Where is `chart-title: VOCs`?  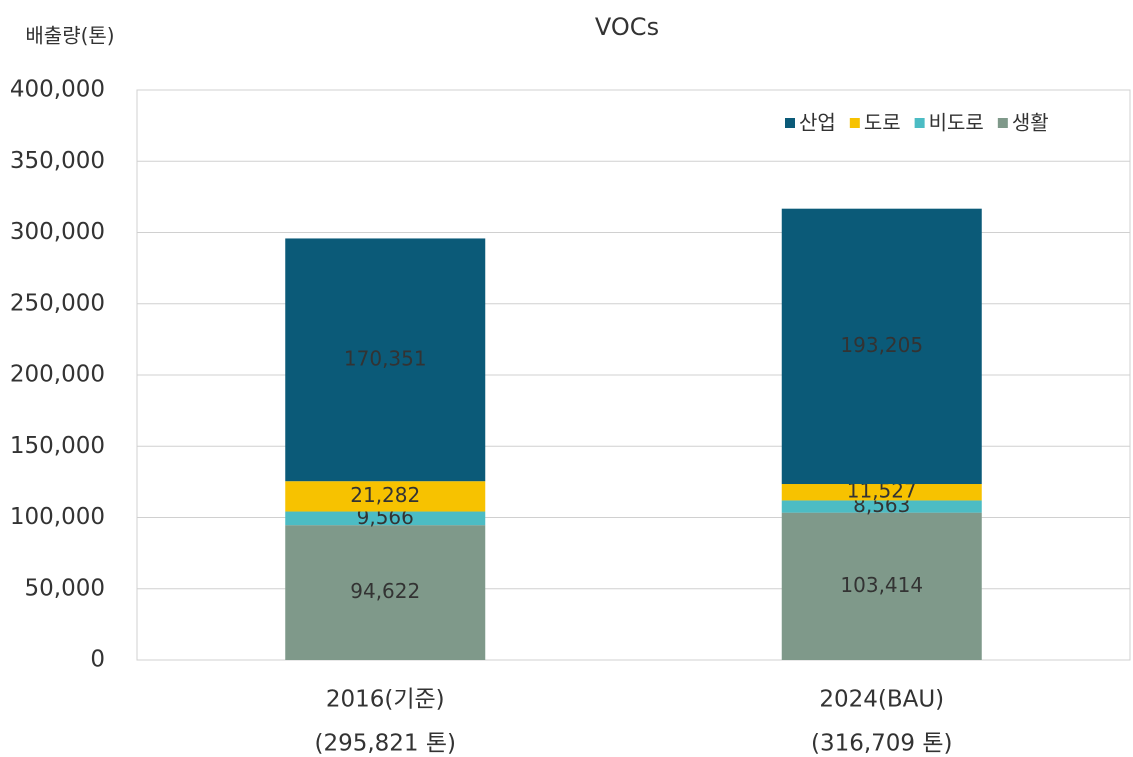 chart-title: VOCs is located at coordinates (627, 27).